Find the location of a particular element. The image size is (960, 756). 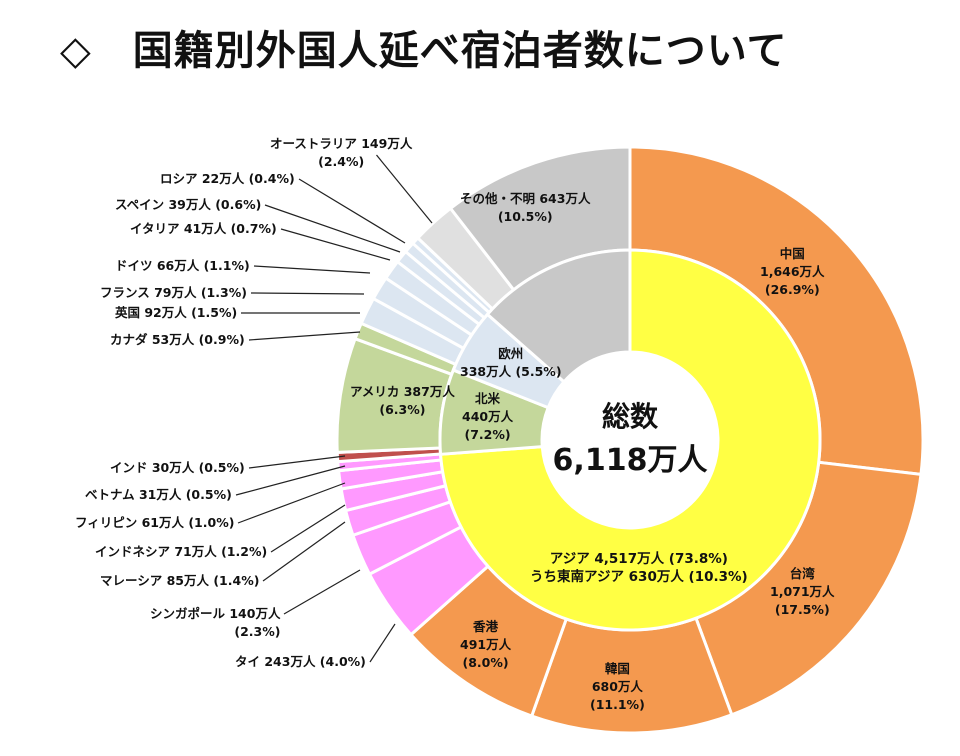

outer-label-10: インド 30万人 (0.5%) is located at coordinates (177, 468).